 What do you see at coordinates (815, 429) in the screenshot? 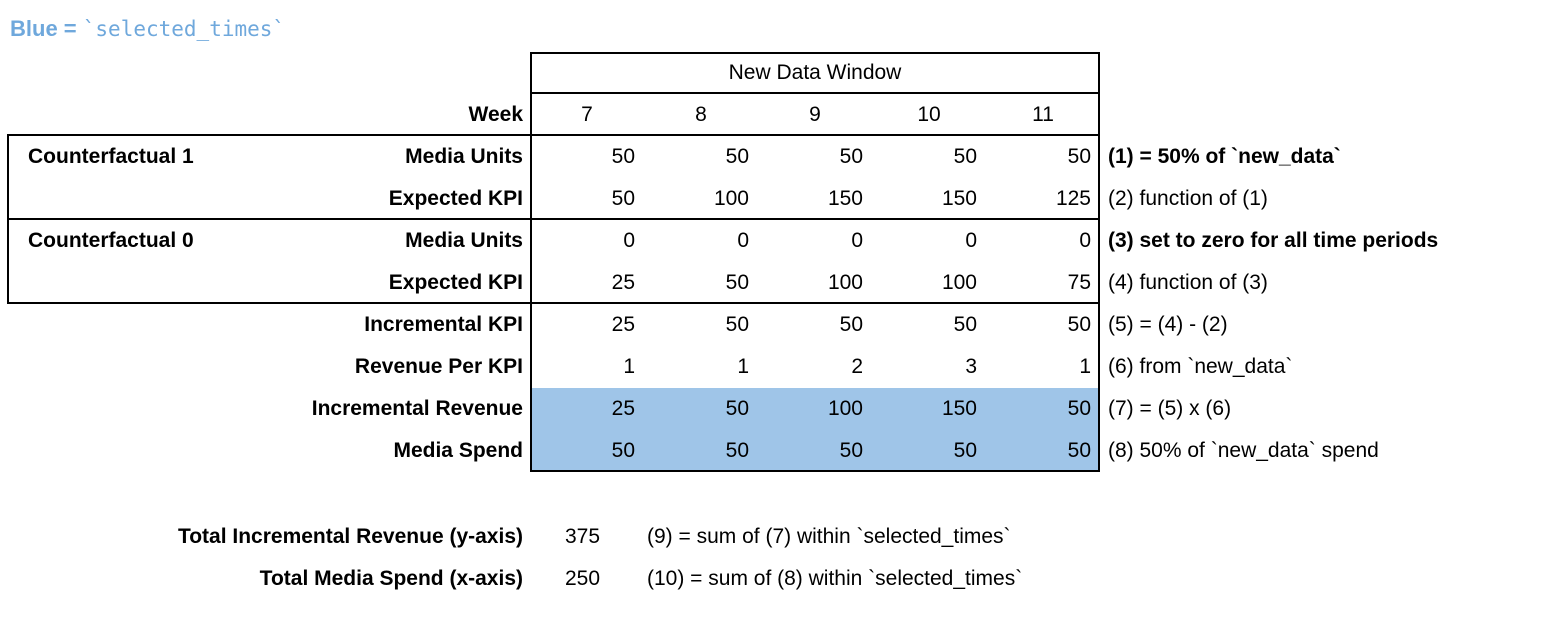
I see `selected-times-highlight` at bounding box center [815, 429].